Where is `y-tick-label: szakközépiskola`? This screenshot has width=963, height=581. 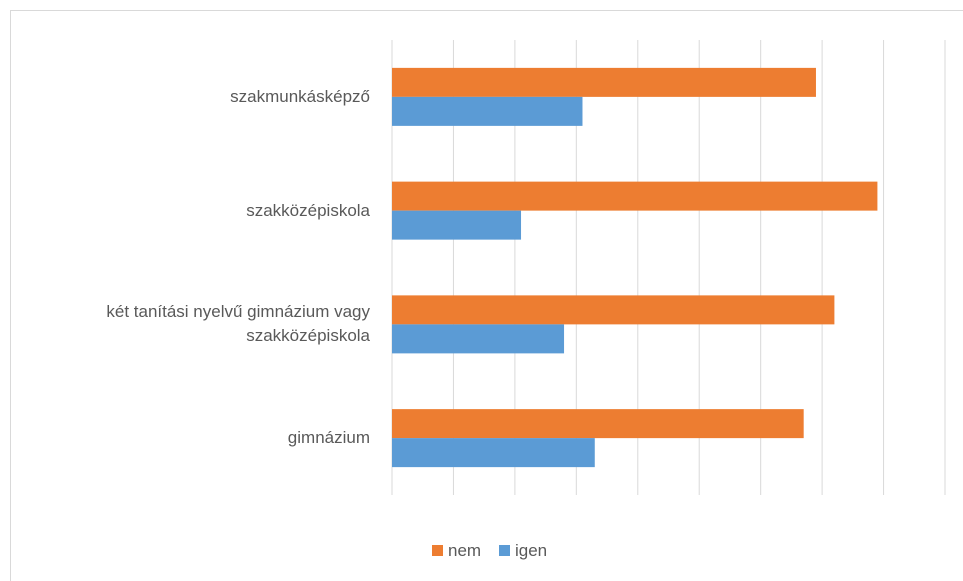 y-tick-label: szakközépiskola is located at coordinates (308, 210).